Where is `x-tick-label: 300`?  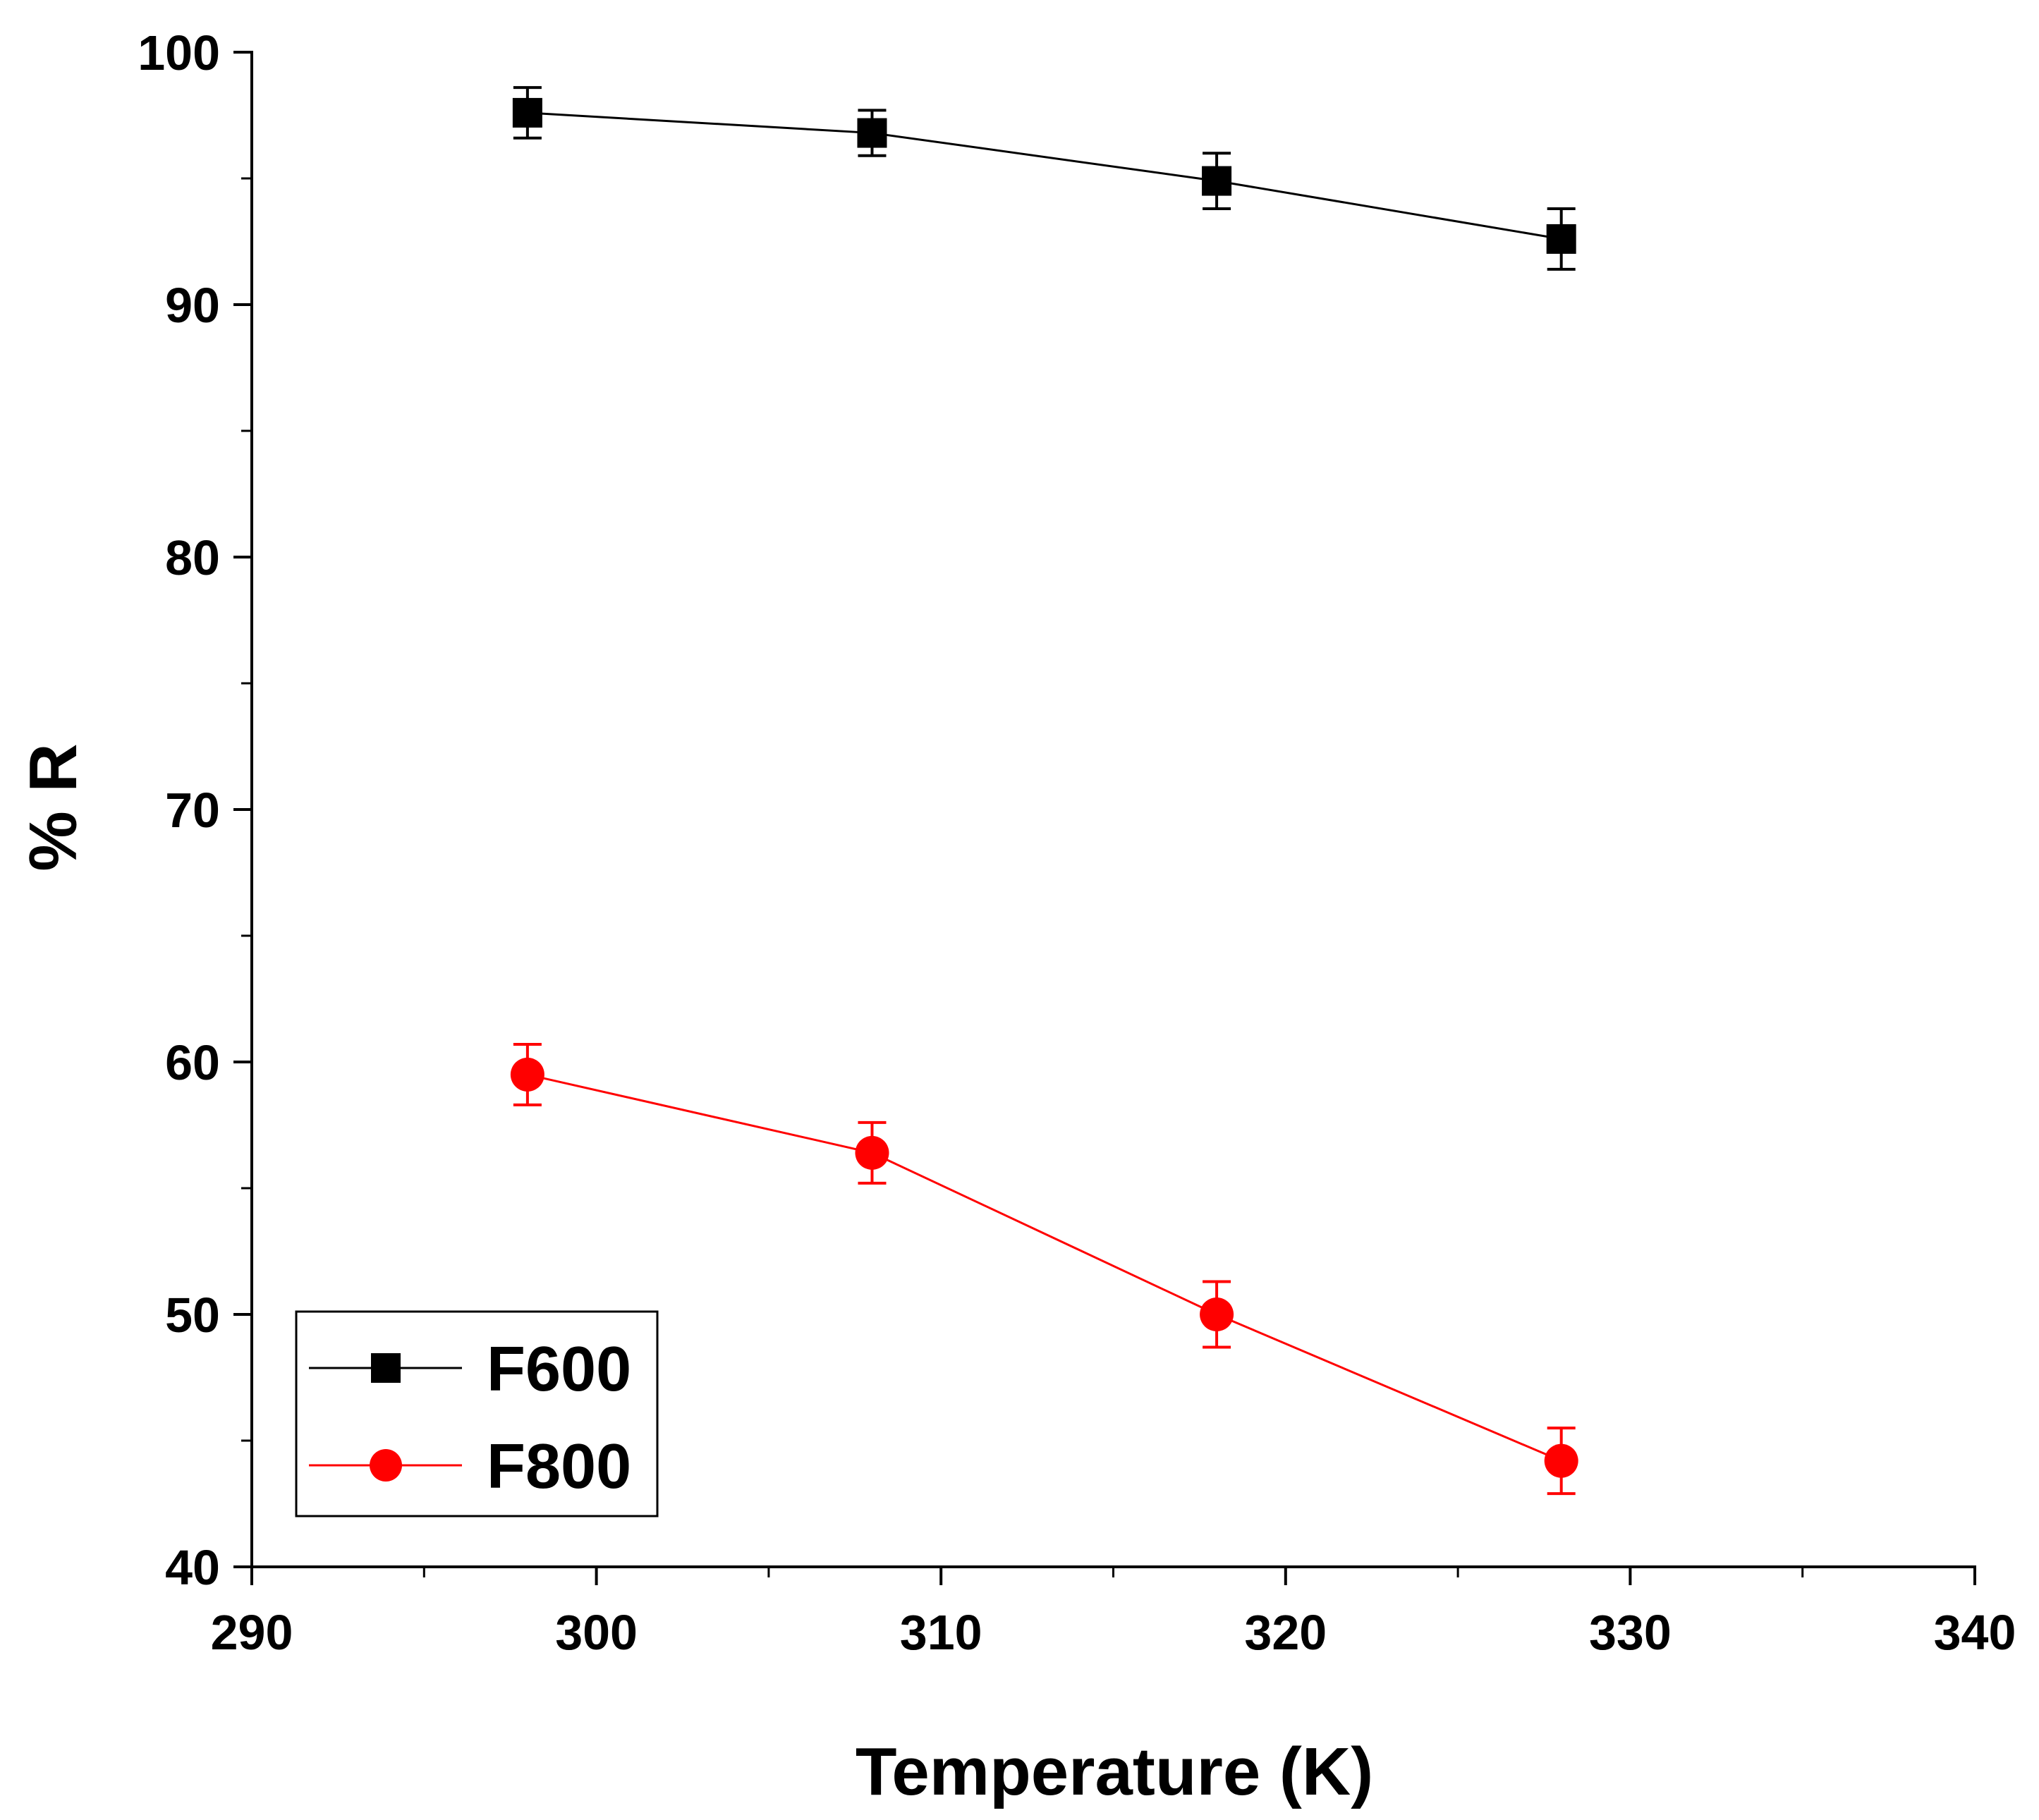
x-tick-label: 300 is located at coordinates (597, 1632).